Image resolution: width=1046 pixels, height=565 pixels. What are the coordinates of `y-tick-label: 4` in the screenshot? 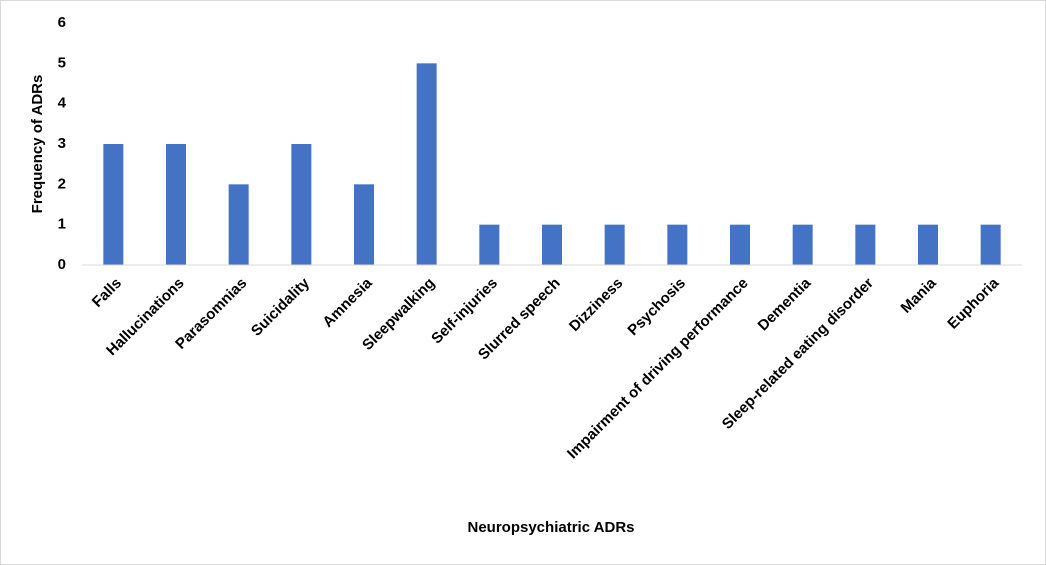 It's located at (62, 103).